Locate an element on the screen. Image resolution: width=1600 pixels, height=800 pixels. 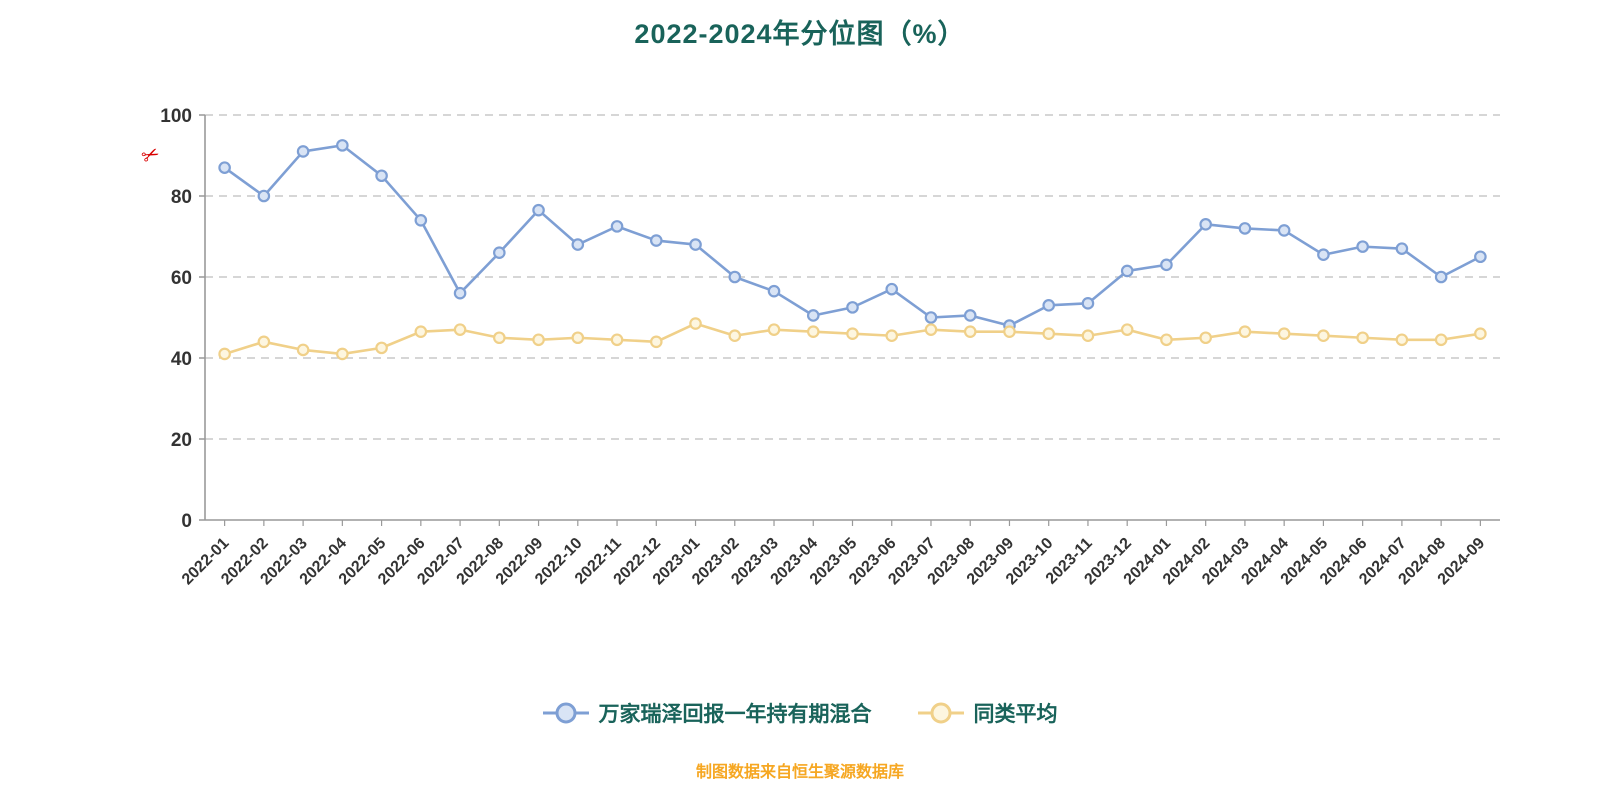
chart-legend: 万家瑞泽回报一年持有期混合 同类平均 is located at coordinates (800, 713).